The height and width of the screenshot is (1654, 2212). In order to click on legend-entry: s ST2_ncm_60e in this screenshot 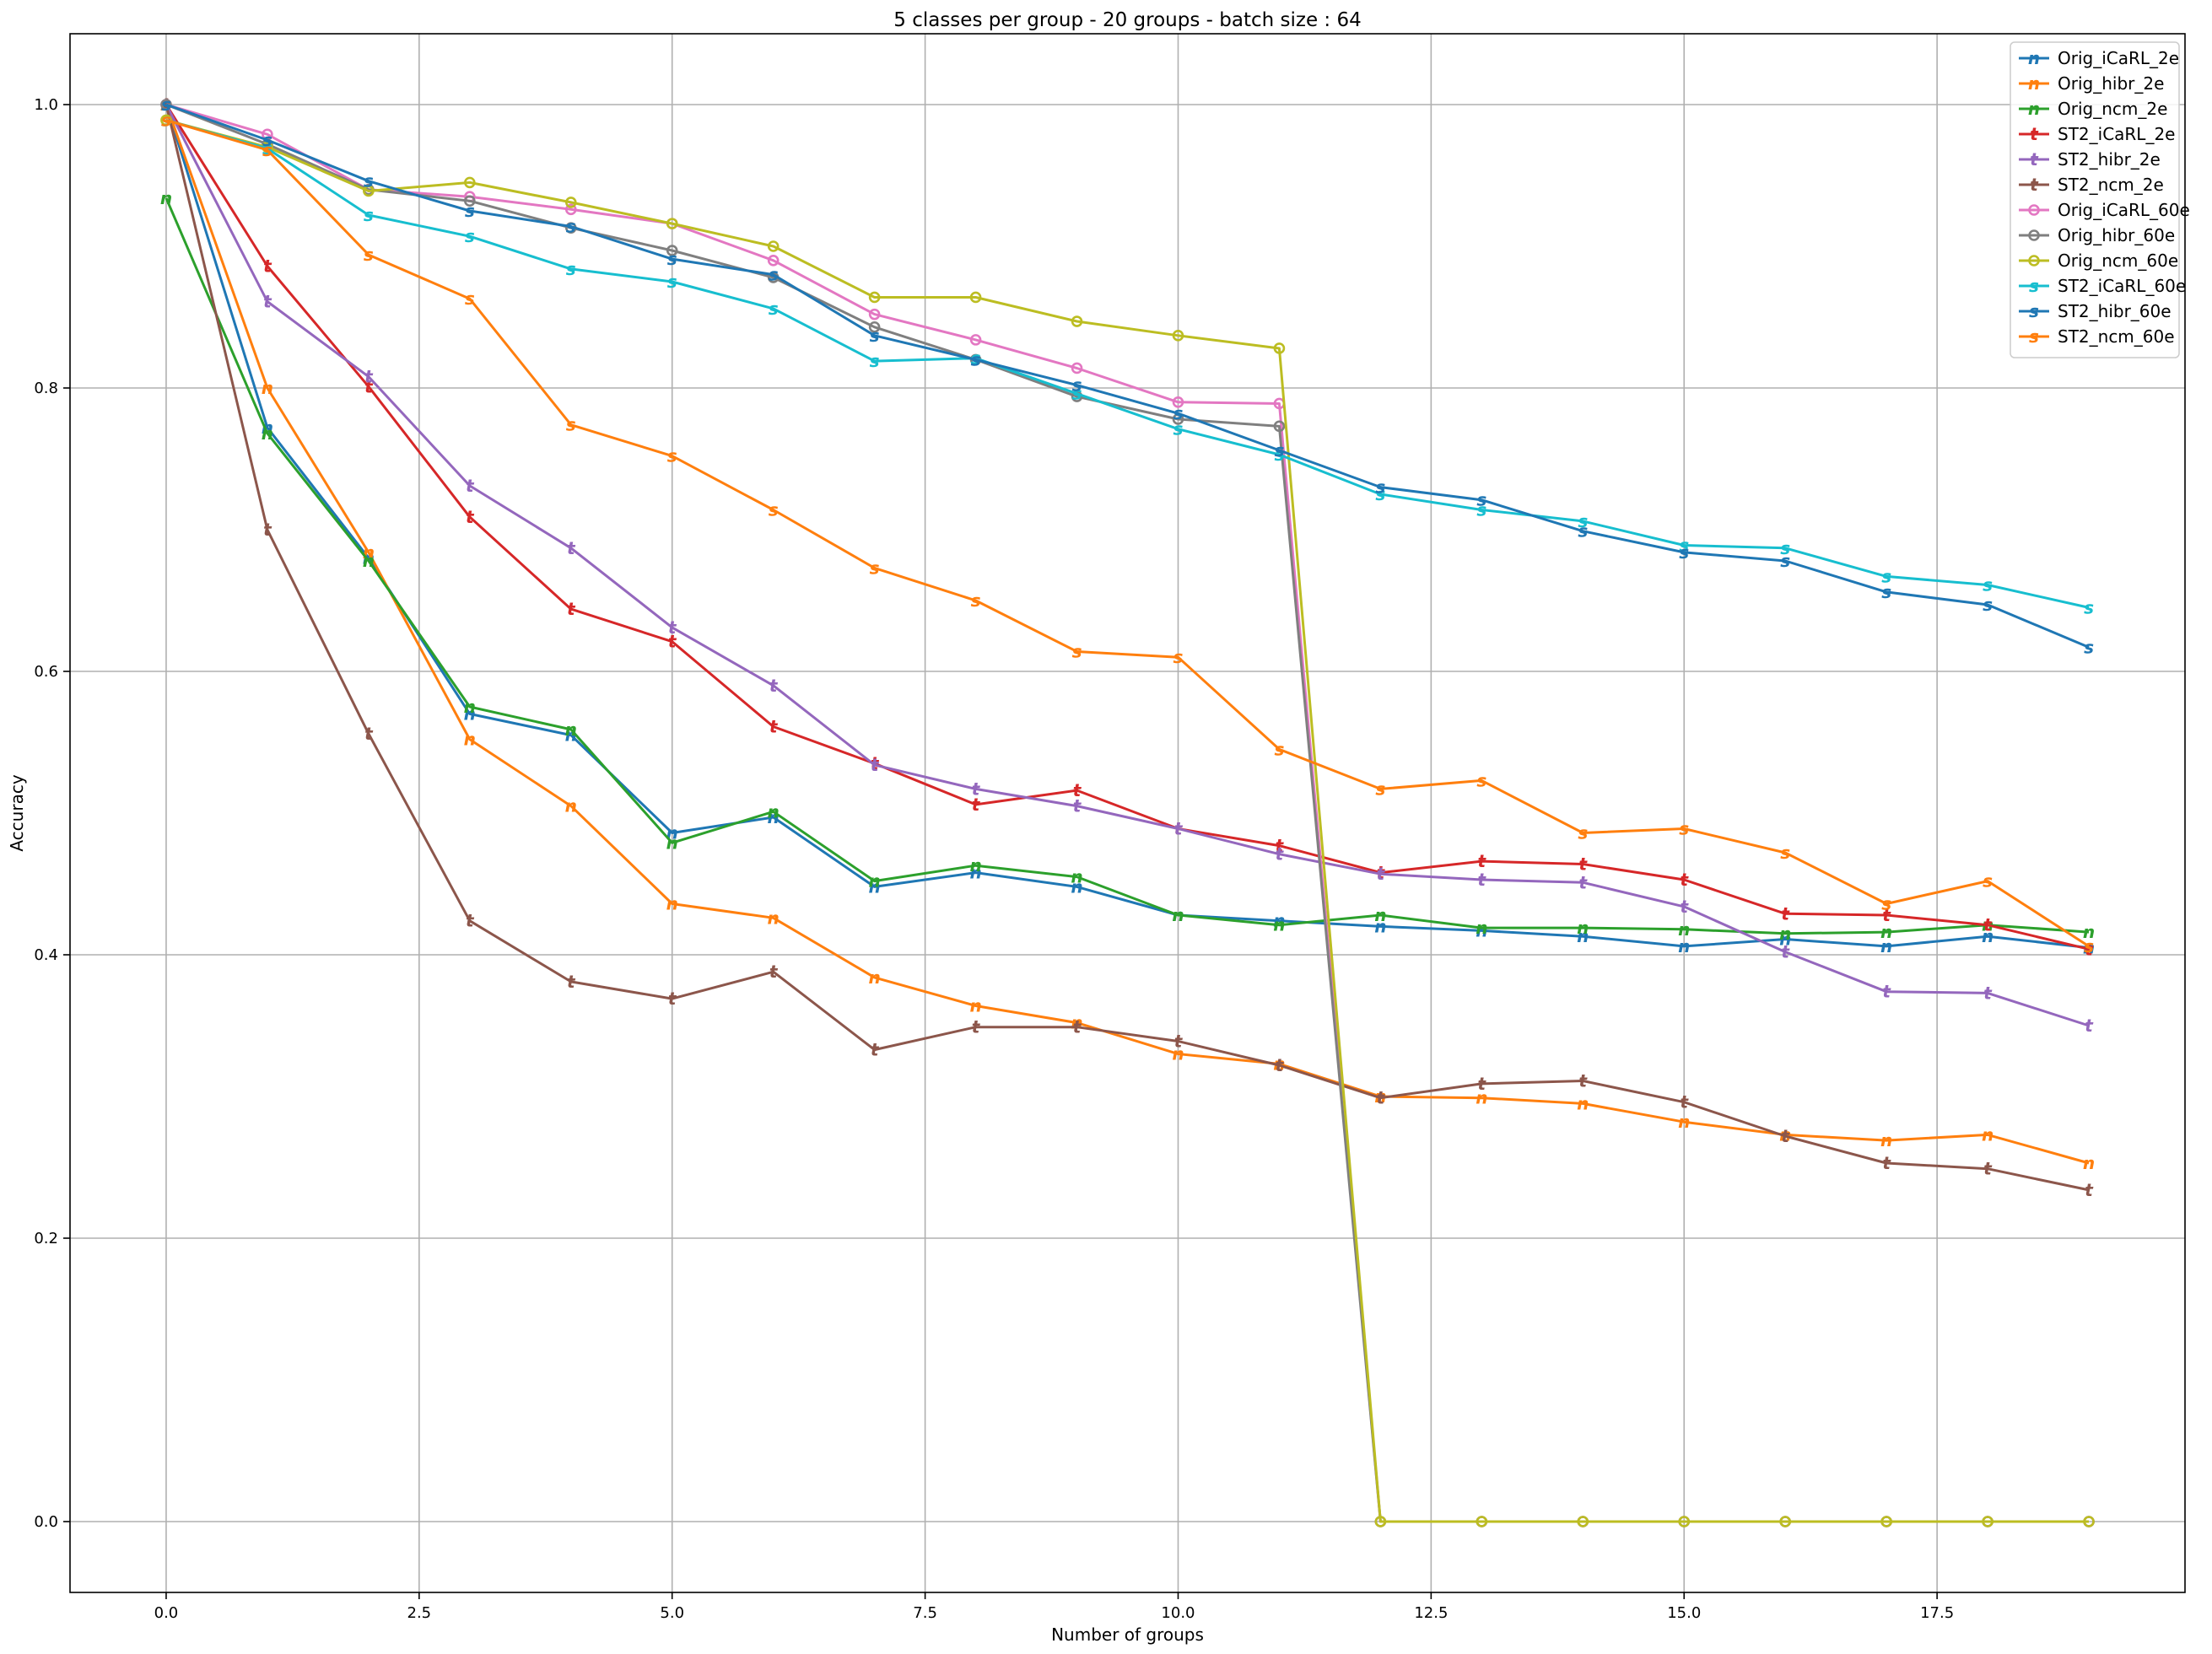, I will do `click(2097, 336)`.